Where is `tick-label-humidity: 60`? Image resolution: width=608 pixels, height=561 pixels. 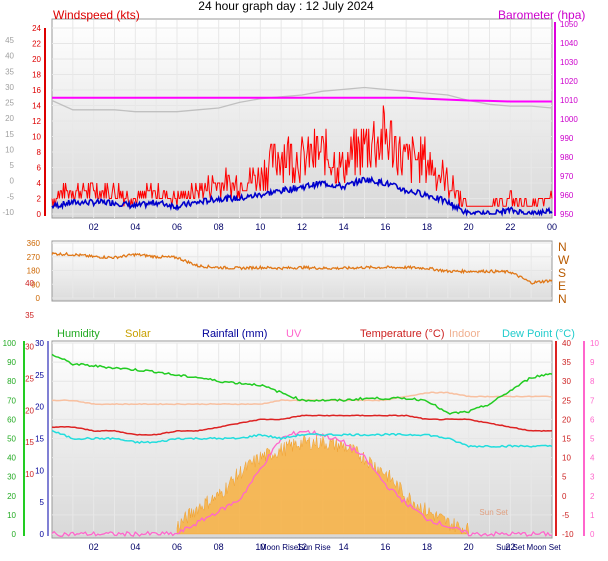
tick-label-humidity: 60 is located at coordinates (11, 419).